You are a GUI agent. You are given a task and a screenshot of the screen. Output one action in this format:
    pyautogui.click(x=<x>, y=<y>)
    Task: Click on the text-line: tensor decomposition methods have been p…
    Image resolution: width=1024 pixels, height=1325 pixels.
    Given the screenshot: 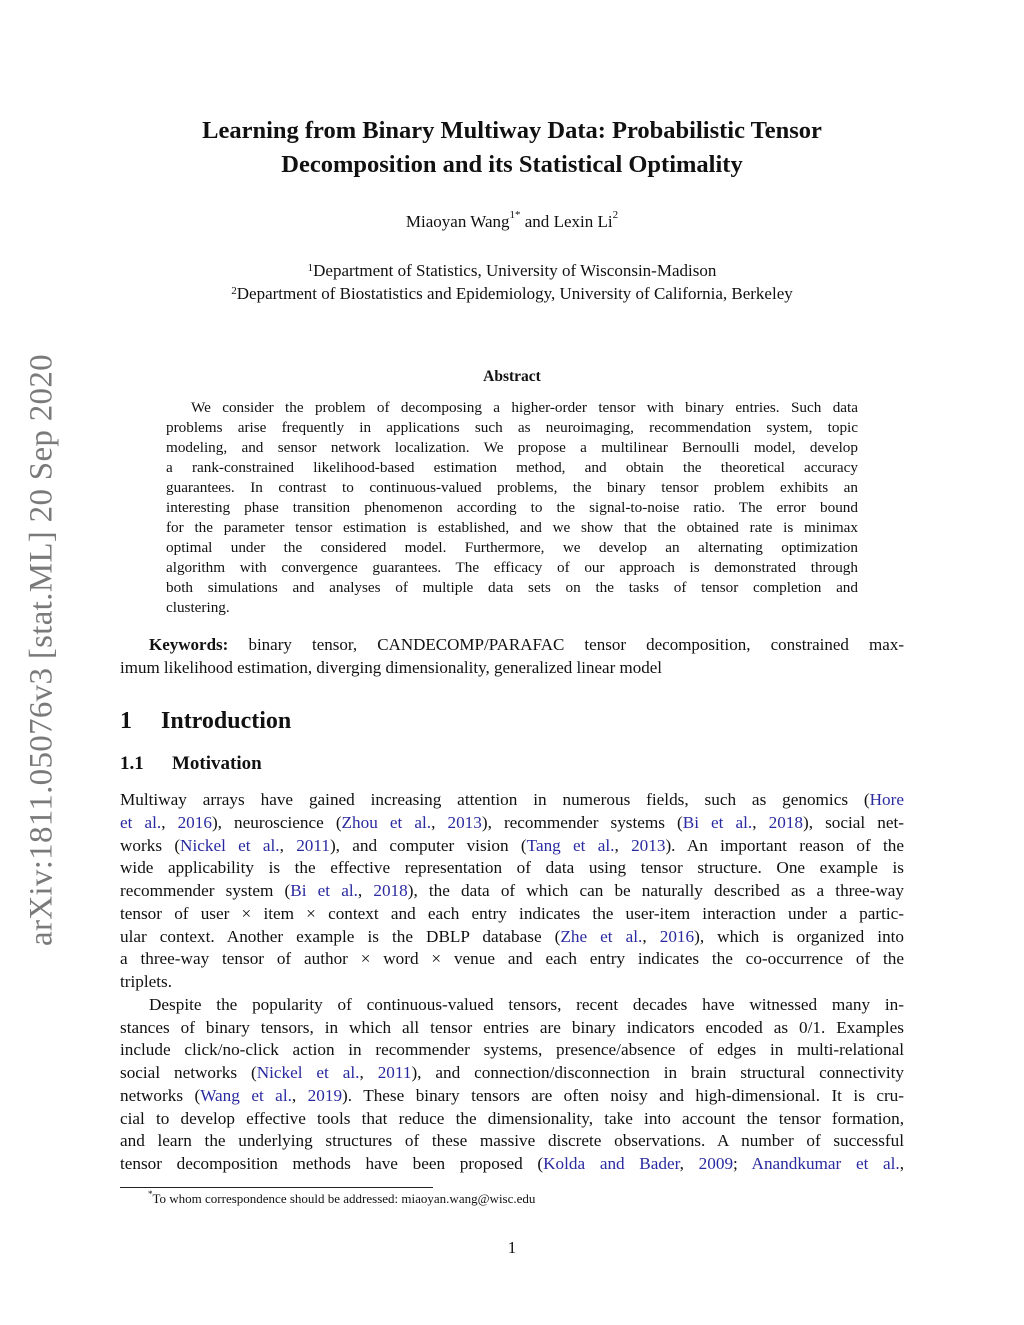 What is the action you would take?
    pyautogui.click(x=512, y=1164)
    